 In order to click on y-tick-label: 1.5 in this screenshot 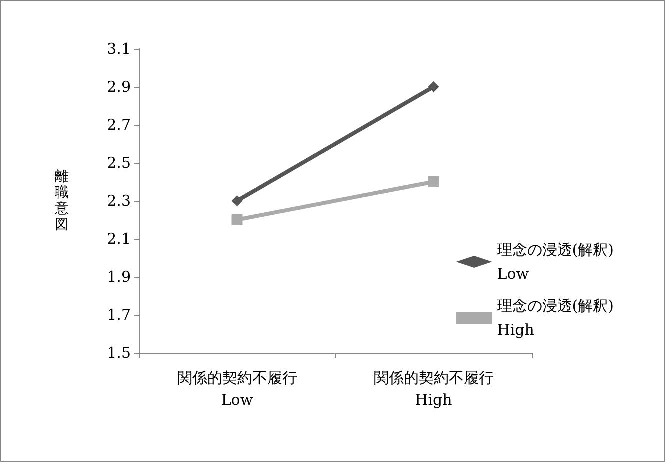, I will do `click(119, 353)`.